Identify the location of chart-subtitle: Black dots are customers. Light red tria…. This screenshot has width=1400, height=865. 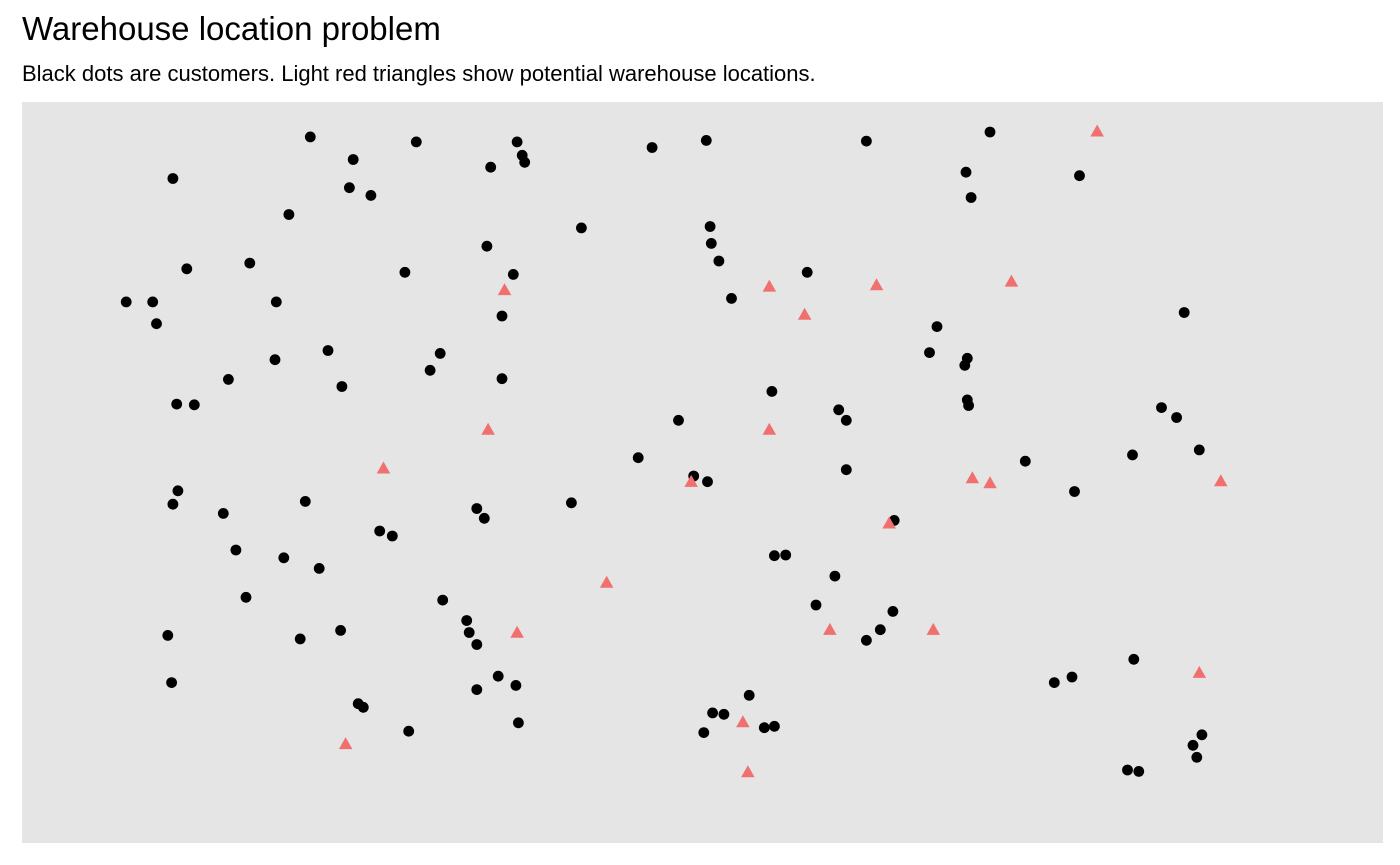
(419, 73).